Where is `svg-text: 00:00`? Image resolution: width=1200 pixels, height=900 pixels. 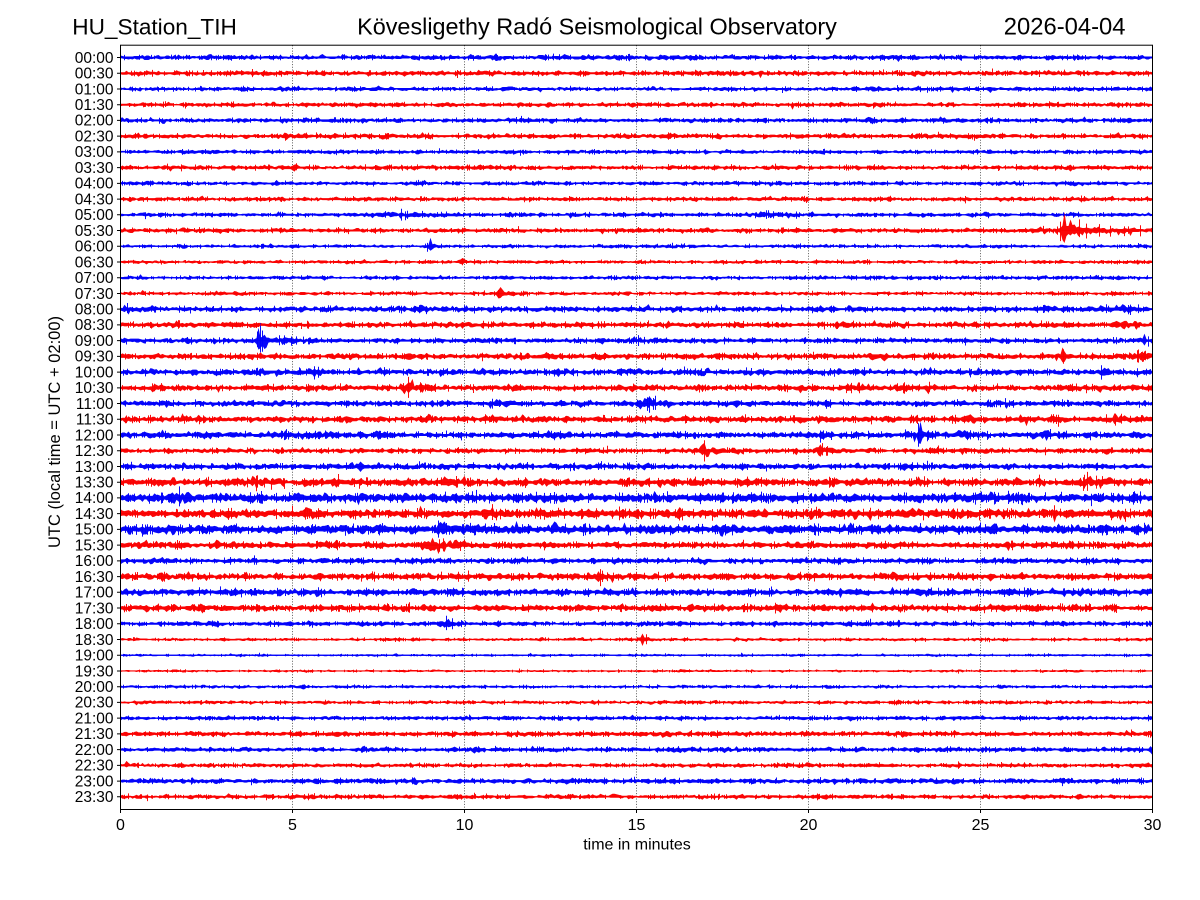 svg-text: 00:00 is located at coordinates (94, 58).